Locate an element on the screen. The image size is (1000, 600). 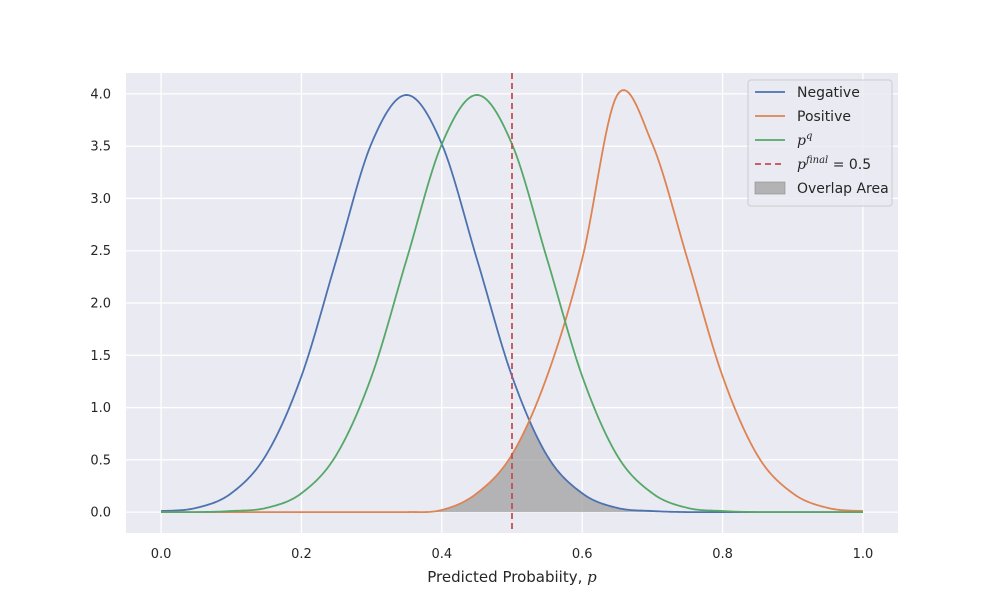
x-tick-label: 0.2 is located at coordinates (301, 554).